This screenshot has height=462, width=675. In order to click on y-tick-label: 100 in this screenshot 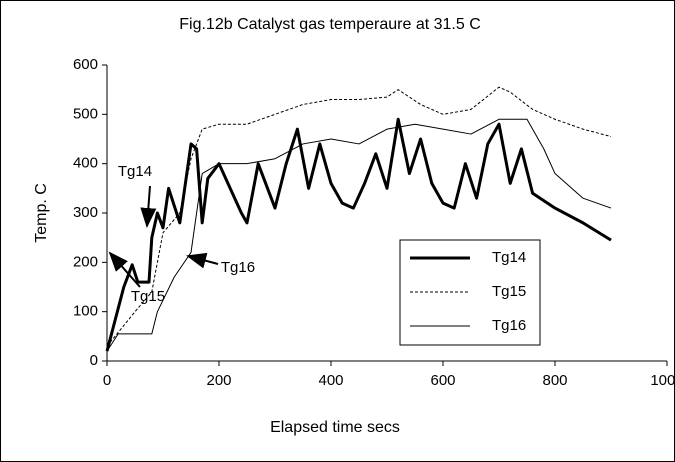, I will do `click(85, 311)`.